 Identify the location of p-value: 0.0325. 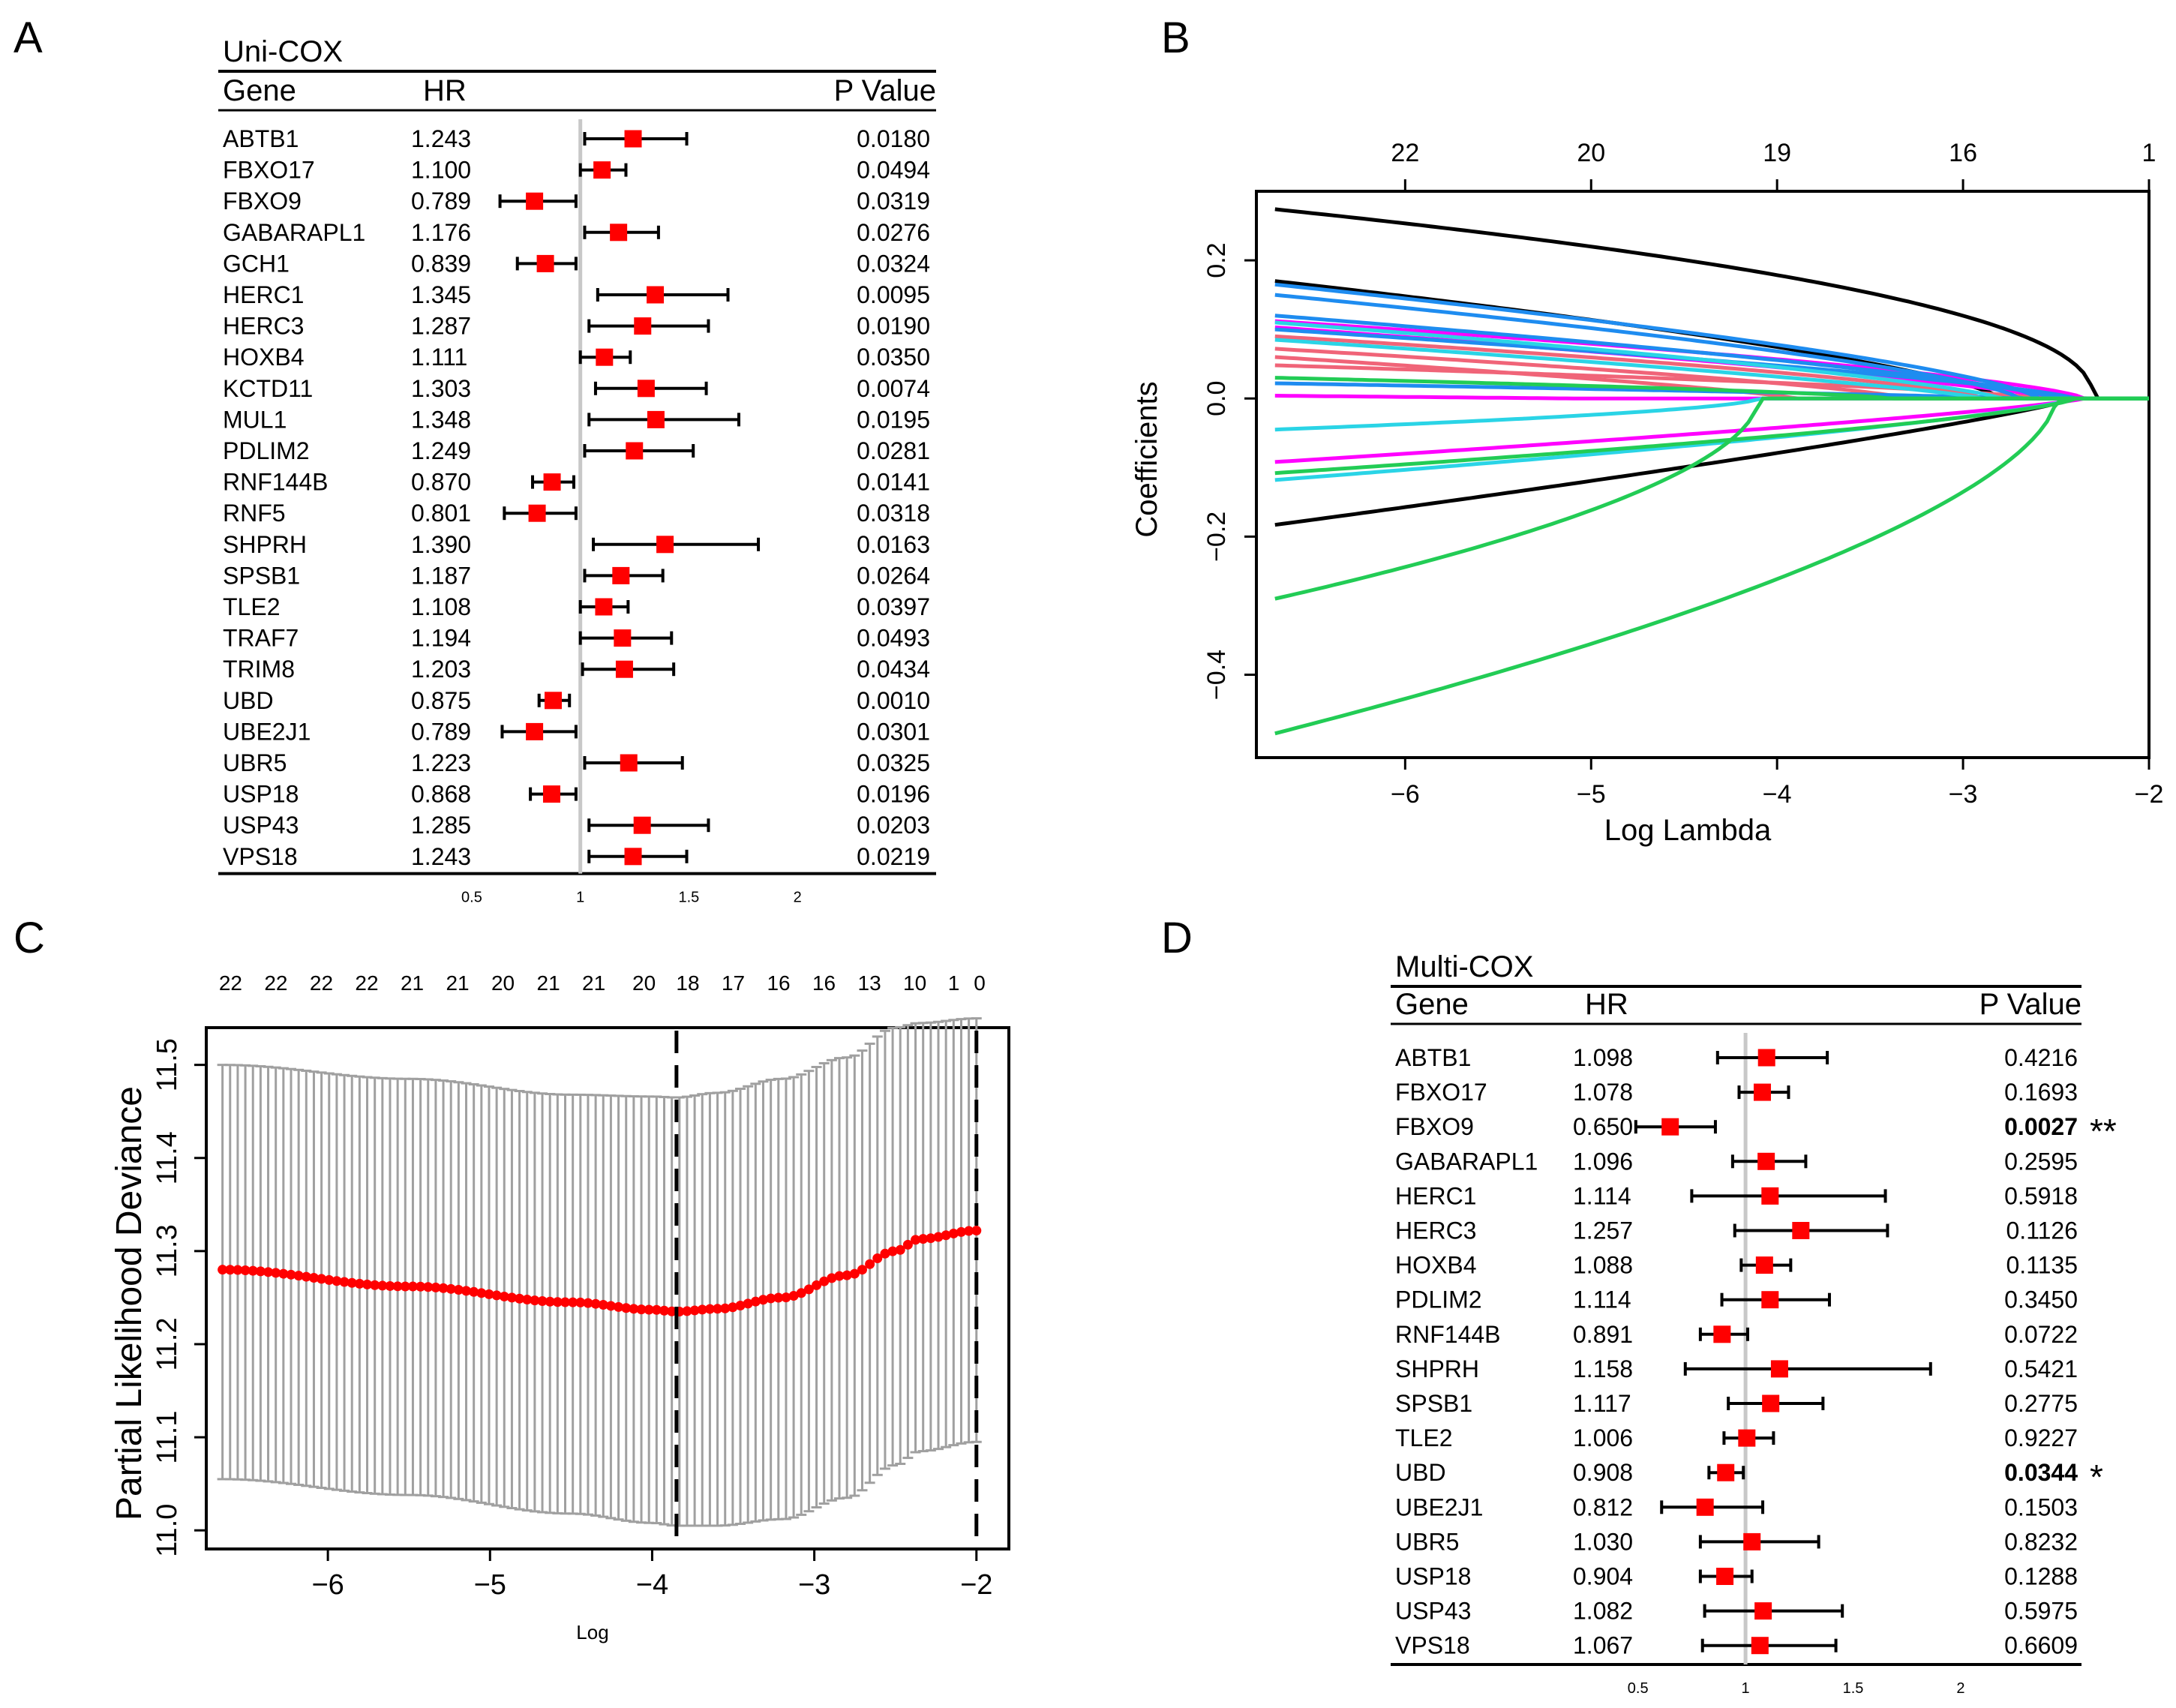
(893, 762).